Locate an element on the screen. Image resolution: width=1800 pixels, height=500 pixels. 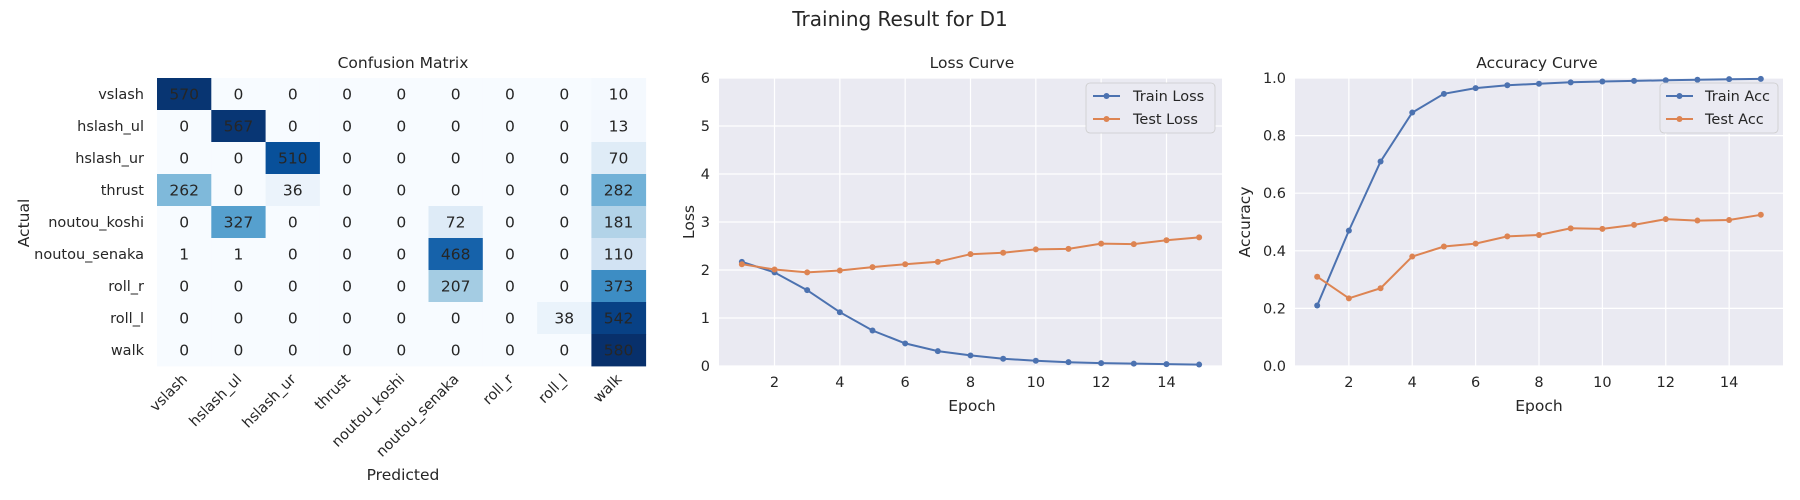
cm-row-label-thrust: thrust is located at coordinates (123, 191).